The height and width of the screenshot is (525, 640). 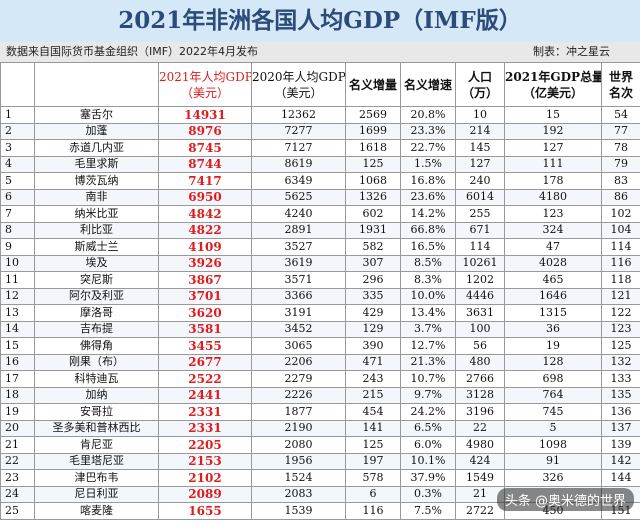 I want to click on cell-country: 埃及, so click(x=96, y=263).